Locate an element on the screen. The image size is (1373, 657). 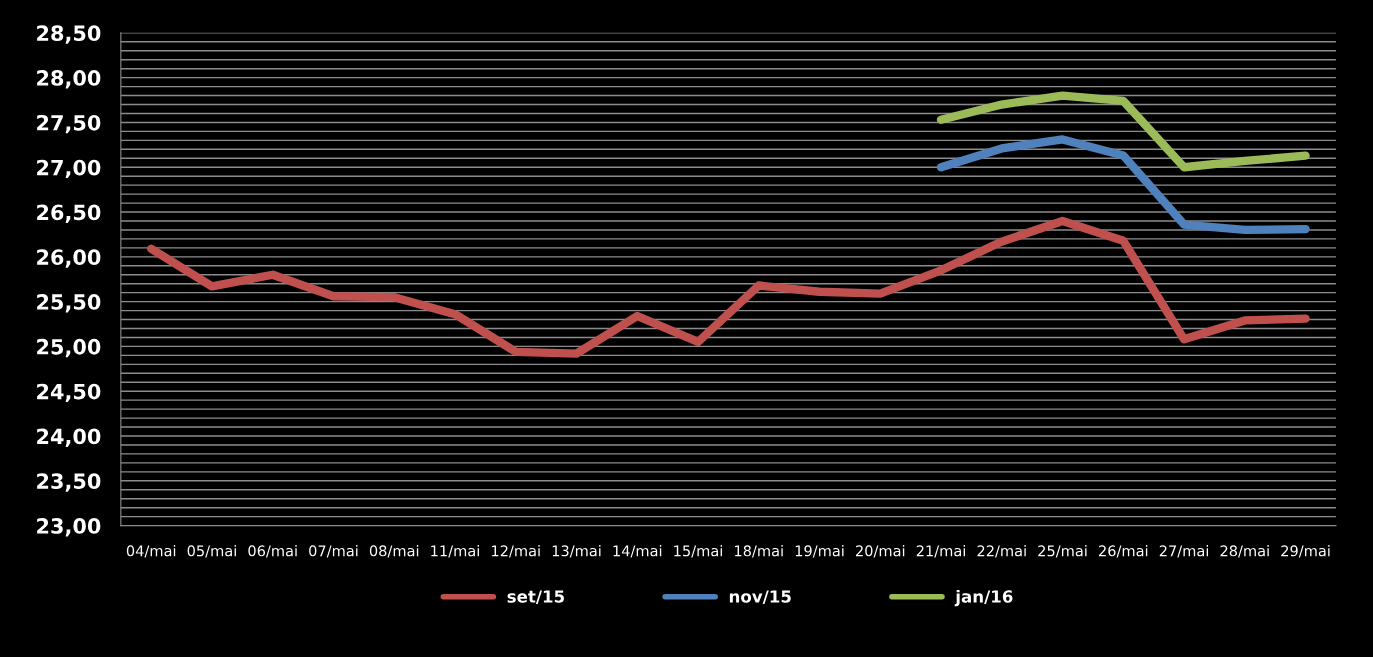
x-tick-label: 06/mai is located at coordinates (272, 551).